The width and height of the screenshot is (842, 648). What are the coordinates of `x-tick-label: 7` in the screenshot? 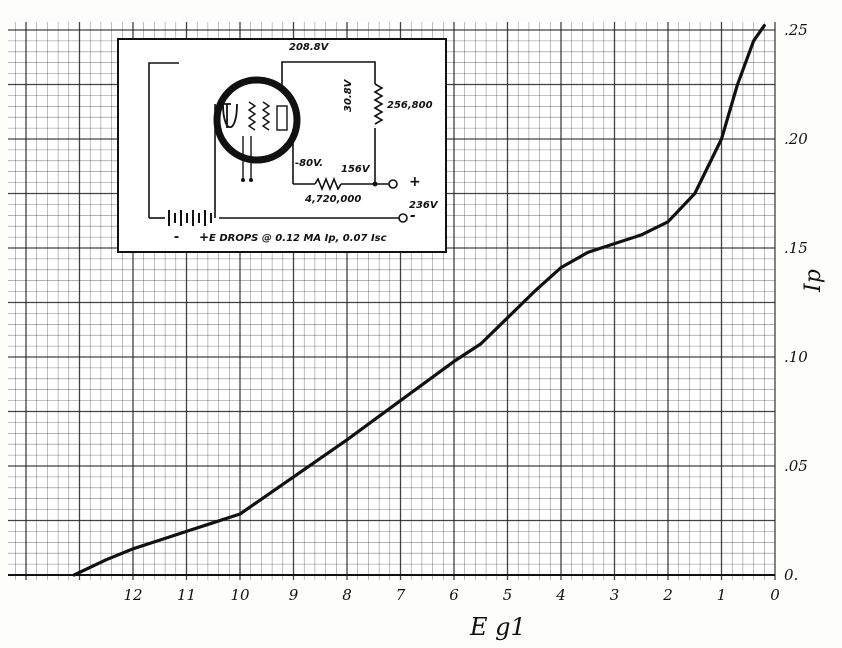 It's located at (401, 595).